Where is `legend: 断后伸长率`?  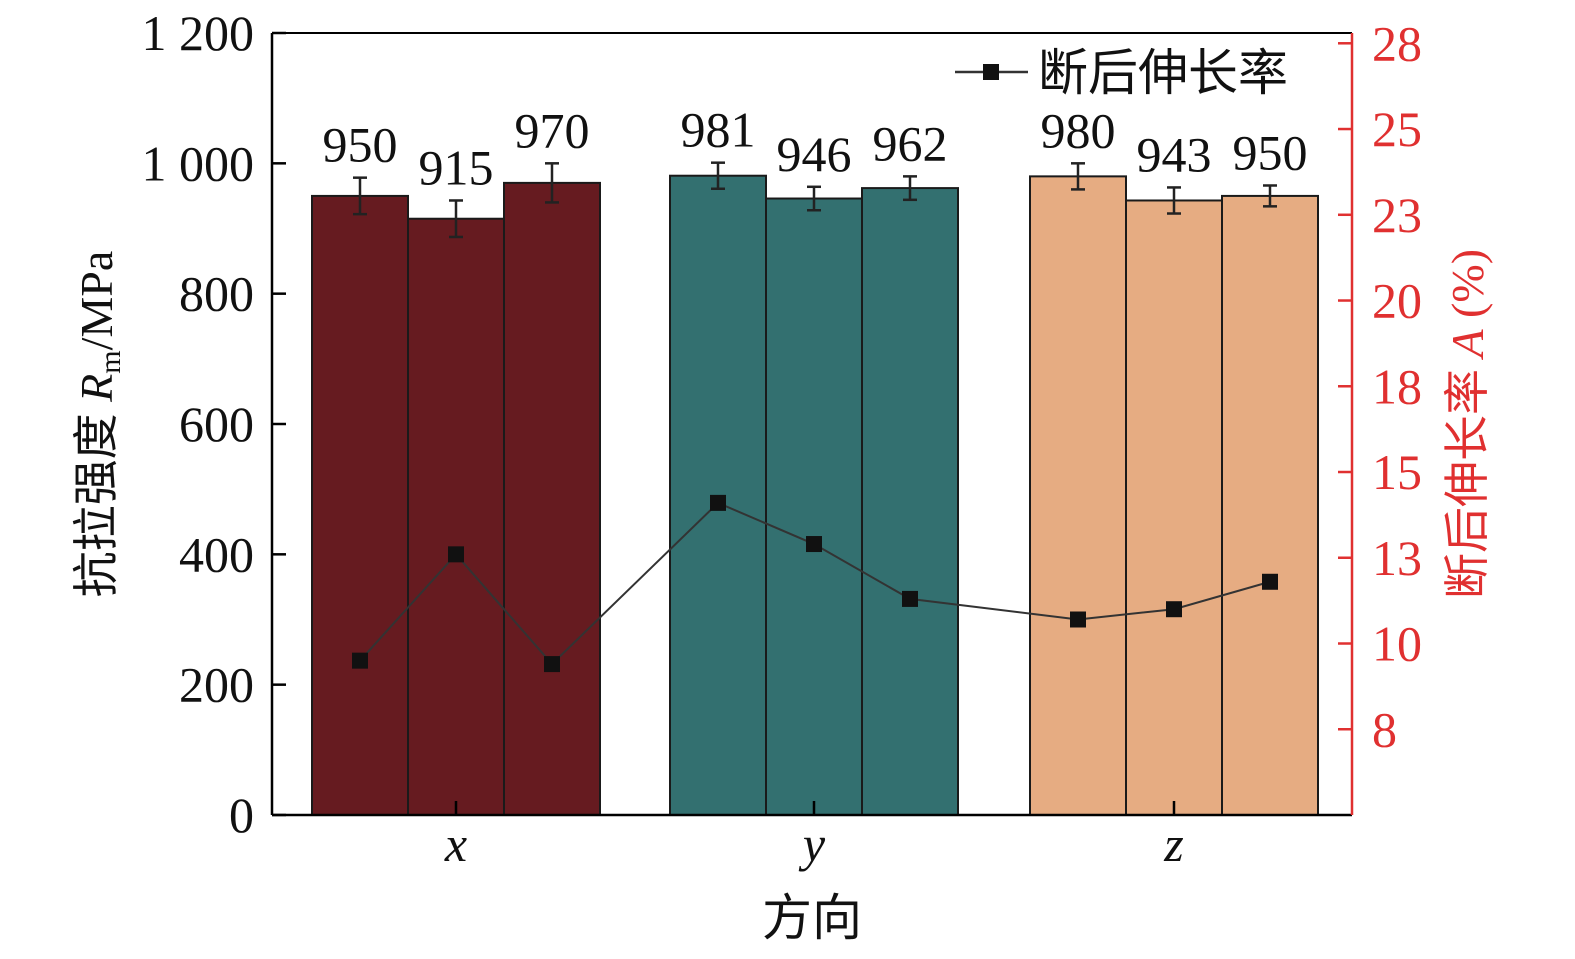 legend: 断后伸长率 is located at coordinates (1121, 73).